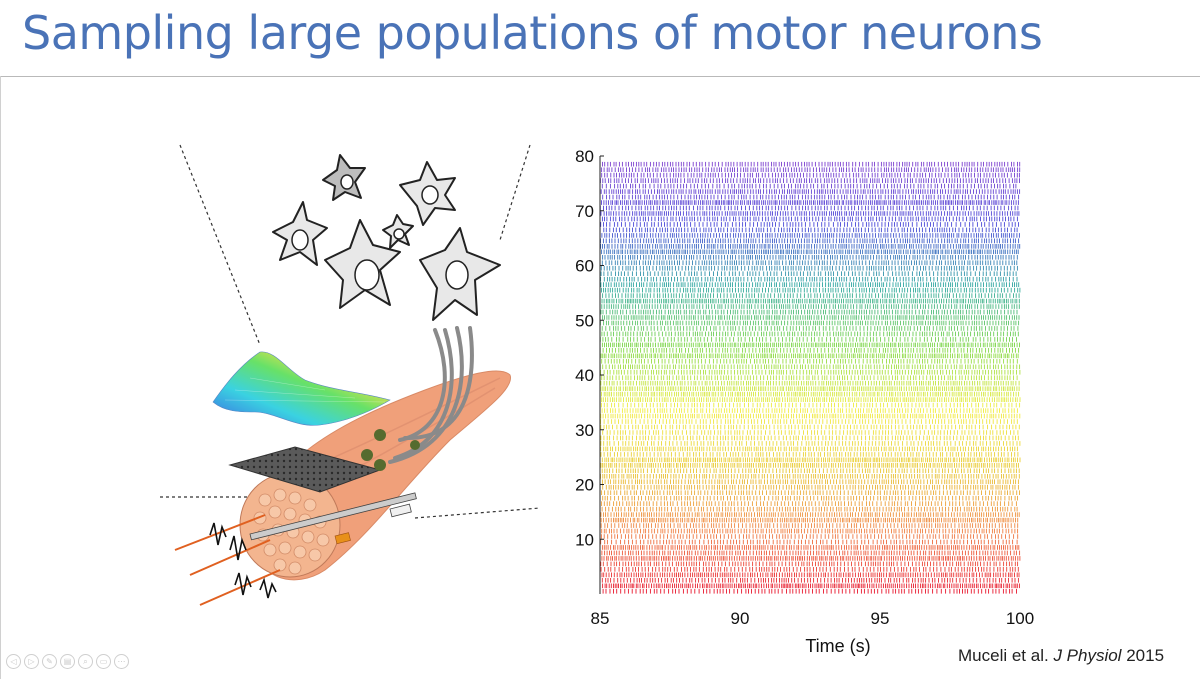 Image resolution: width=1200 pixels, height=679 pixels. Describe the element at coordinates (103, 661) in the screenshot. I see `screen-icon: ▭` at that location.